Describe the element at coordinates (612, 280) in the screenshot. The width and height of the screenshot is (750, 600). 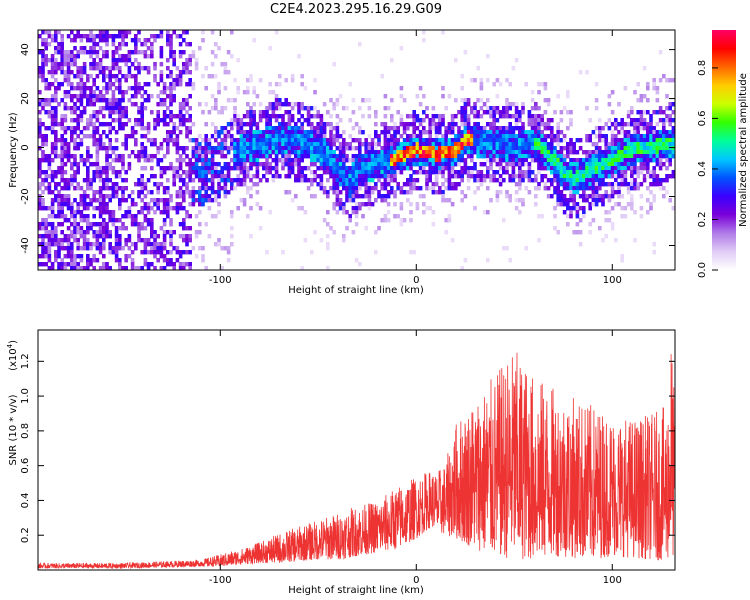
I see `x-tick-label: 100` at that location.